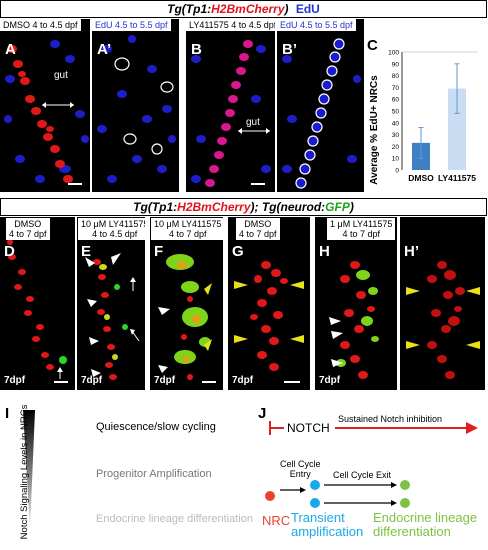 This screenshot has height=550, width=488. Describe the element at coordinates (238, 251) in the screenshot. I see `panel-g-letter: G` at that location.